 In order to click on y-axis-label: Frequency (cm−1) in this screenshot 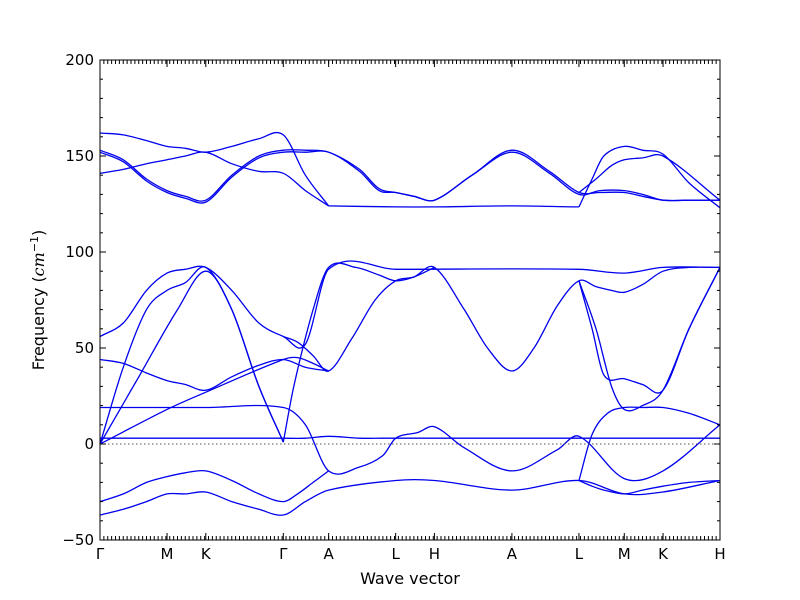, I will do `click(38, 300)`.